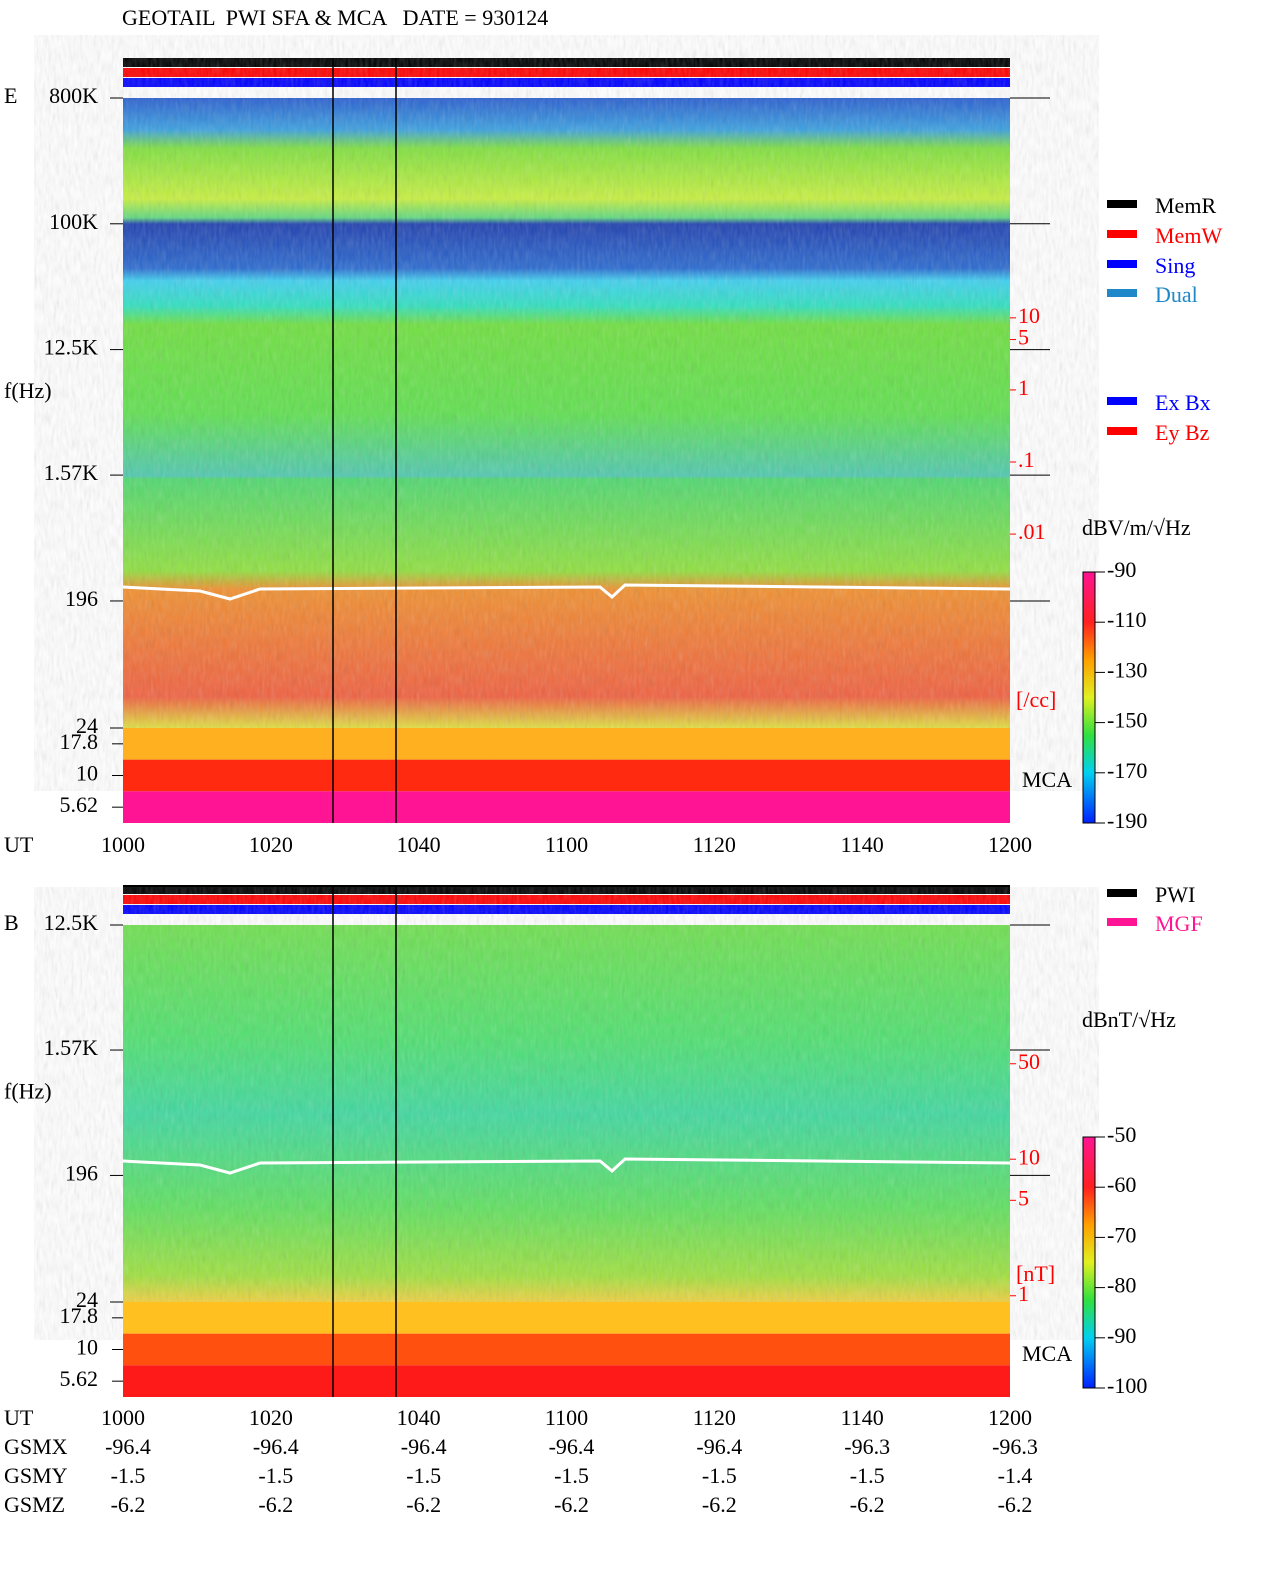 Image resolution: width=1280 pixels, height=1593 pixels. I want to click on colorbar-tick-label: -60, so click(1121, 1184).